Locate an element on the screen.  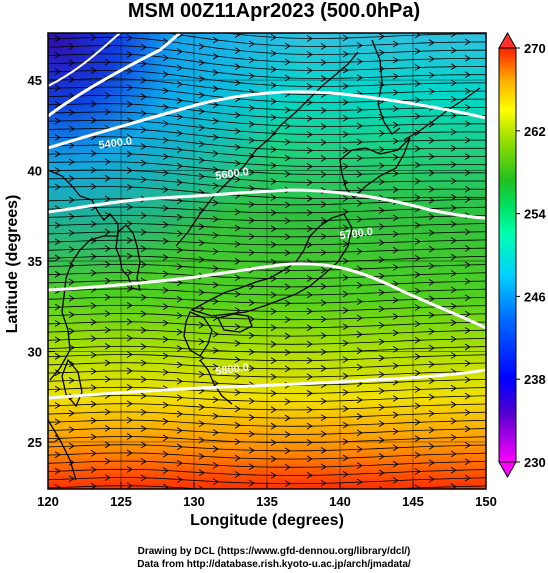
primorye-coastline is located at coordinates (267, 149).